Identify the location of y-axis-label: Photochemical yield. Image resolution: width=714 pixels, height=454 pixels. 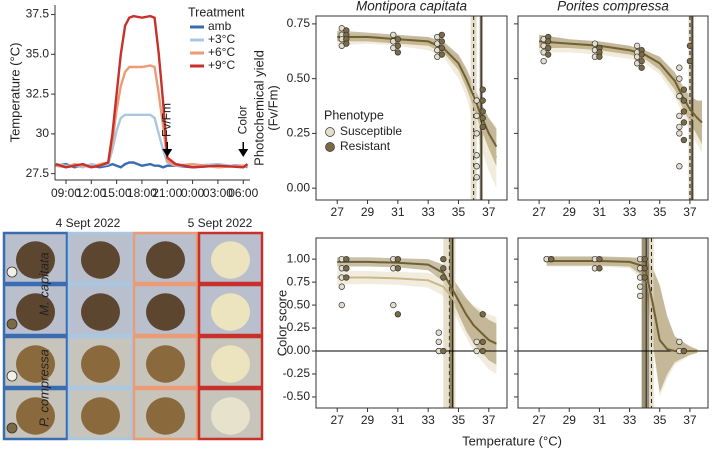
(258, 108).